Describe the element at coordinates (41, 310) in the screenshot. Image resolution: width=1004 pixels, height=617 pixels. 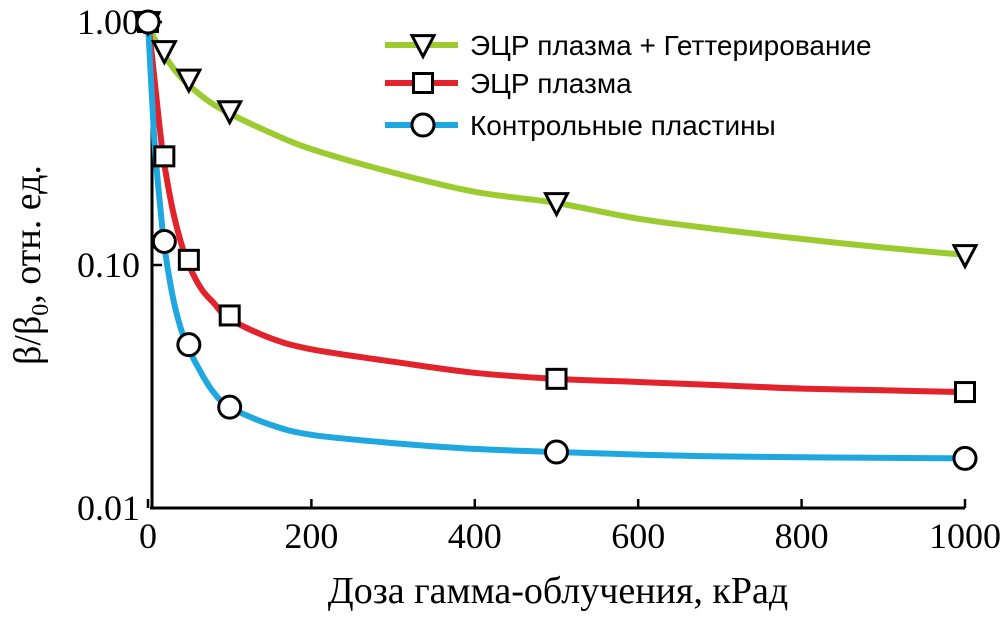
I see `y-axis-title-subscript: 0` at that location.